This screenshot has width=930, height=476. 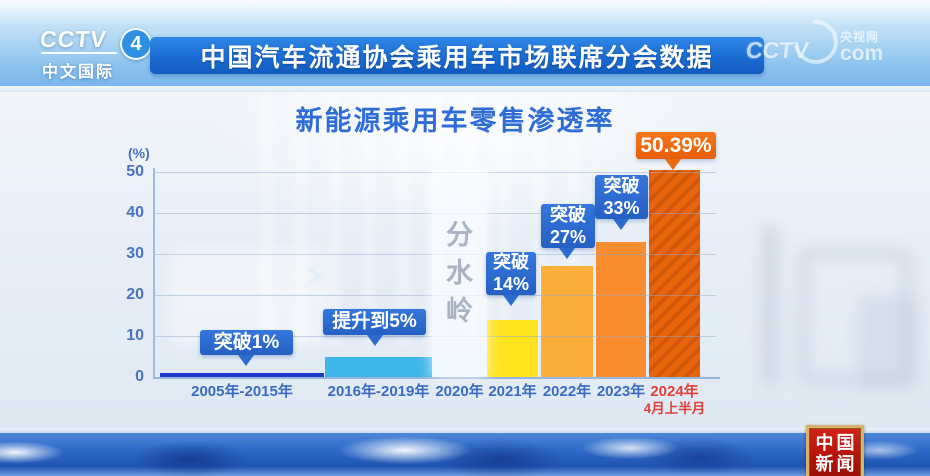 I want to click on x-axis-tick-label: 2023年, so click(x=621, y=391).